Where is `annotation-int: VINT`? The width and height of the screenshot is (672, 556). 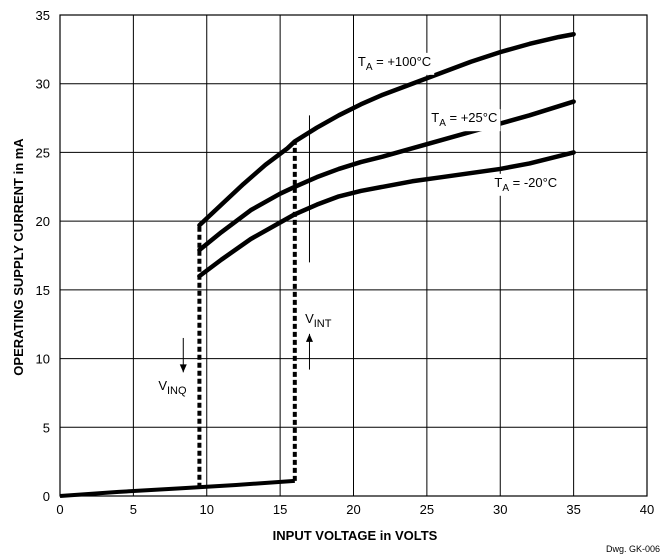 annotation-int: VINT is located at coordinates (318, 320).